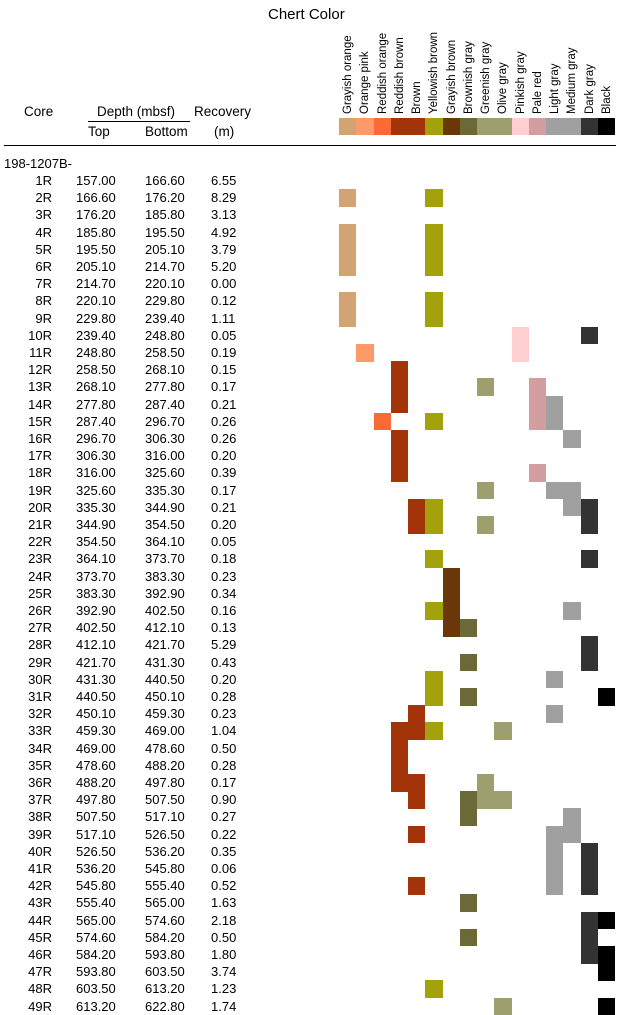 The height and width of the screenshot is (1015, 629). What do you see at coordinates (40, 937) in the screenshot?
I see `table-cell-core: 45R` at bounding box center [40, 937].